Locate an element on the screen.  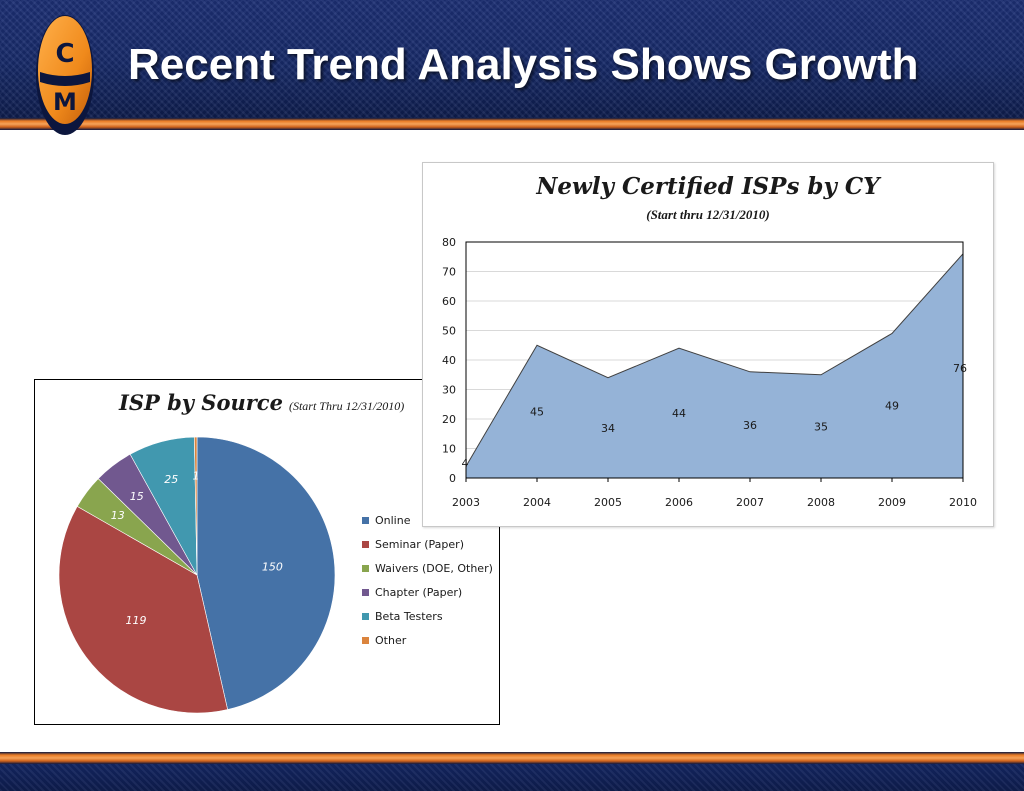
area-data-label: 34 is located at coordinates (608, 428).